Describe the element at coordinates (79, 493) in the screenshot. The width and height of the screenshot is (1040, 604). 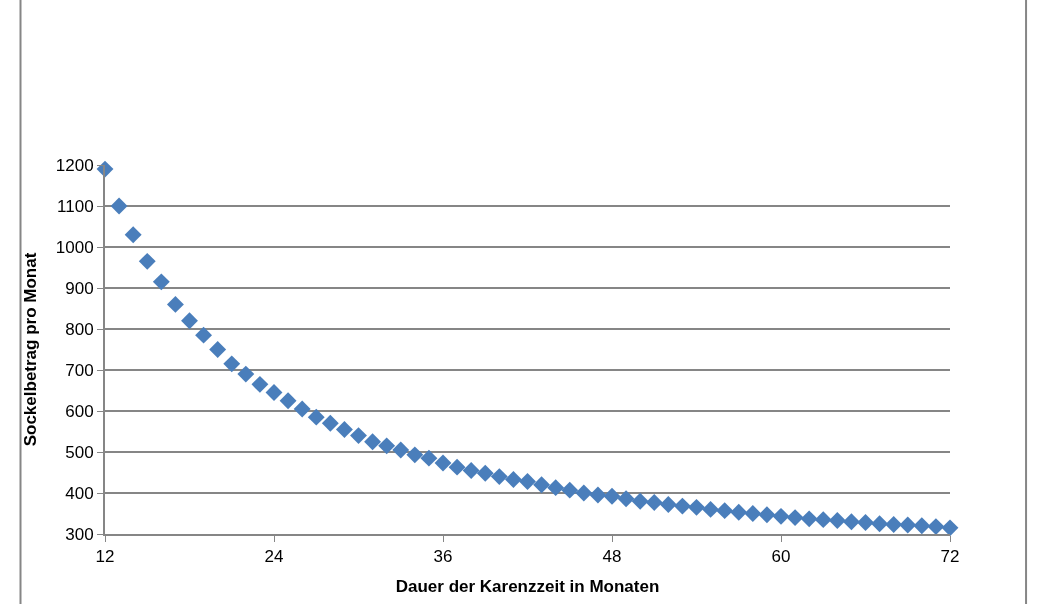
I see `y-tick-label: 400` at that location.